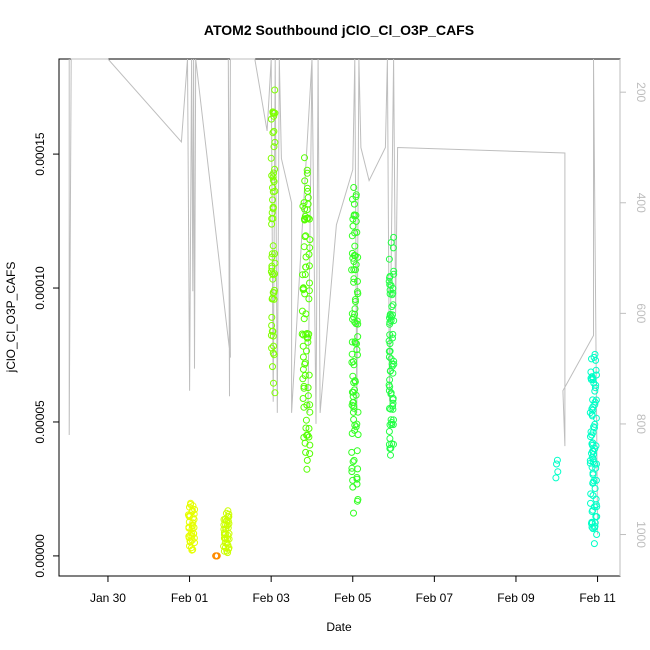 The image size is (650, 650). What do you see at coordinates (641, 424) in the screenshot?
I see `y2-tick-label: 800` at bounding box center [641, 424].